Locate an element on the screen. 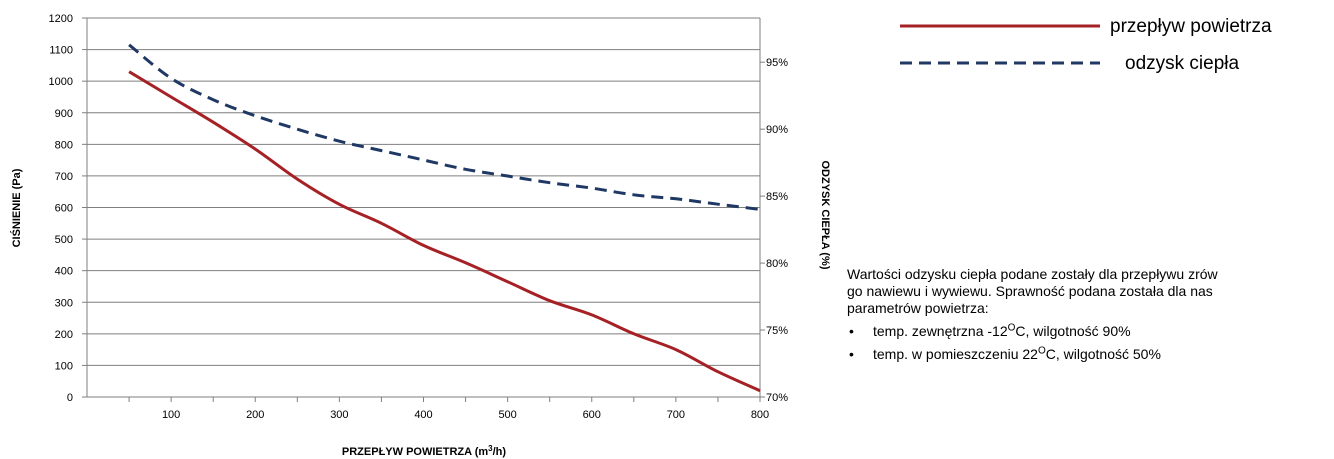 The height and width of the screenshot is (459, 1334). legend-label-flow: przepływ powietrza is located at coordinates (1191, 26).